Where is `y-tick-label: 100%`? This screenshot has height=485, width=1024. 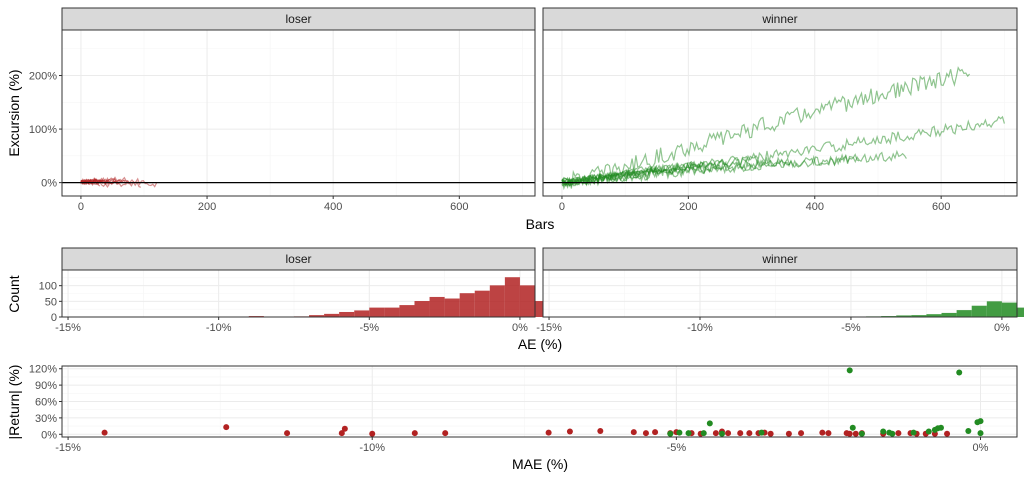
y-tick-label: 100% is located at coordinates (43, 130).